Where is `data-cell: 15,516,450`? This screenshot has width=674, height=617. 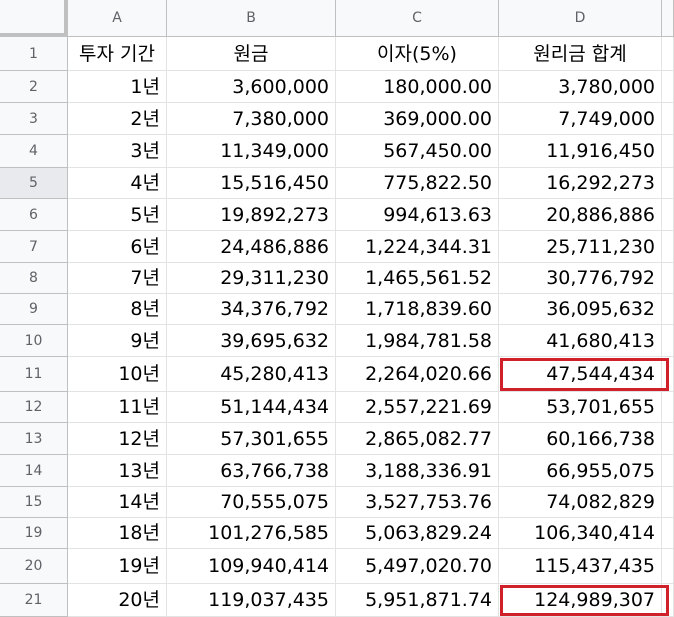 data-cell: 15,516,450 is located at coordinates (251, 183).